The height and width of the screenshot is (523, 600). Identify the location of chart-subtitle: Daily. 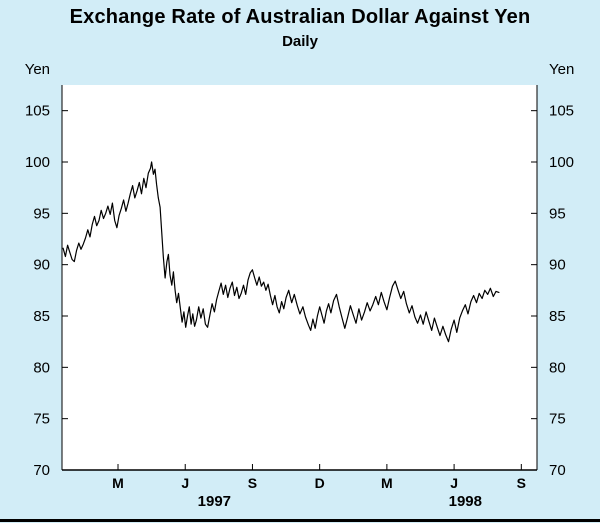
(300, 41).